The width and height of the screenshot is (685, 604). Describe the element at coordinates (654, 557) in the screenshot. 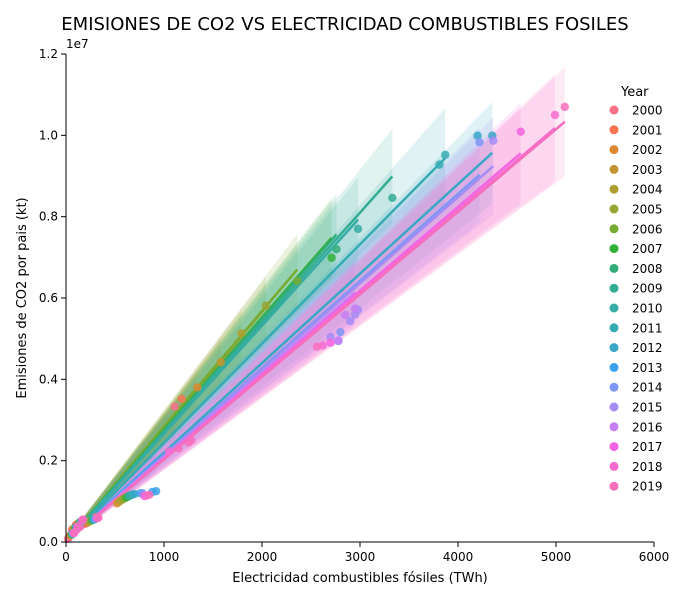

I see `x-tick-label: 6000` at that location.